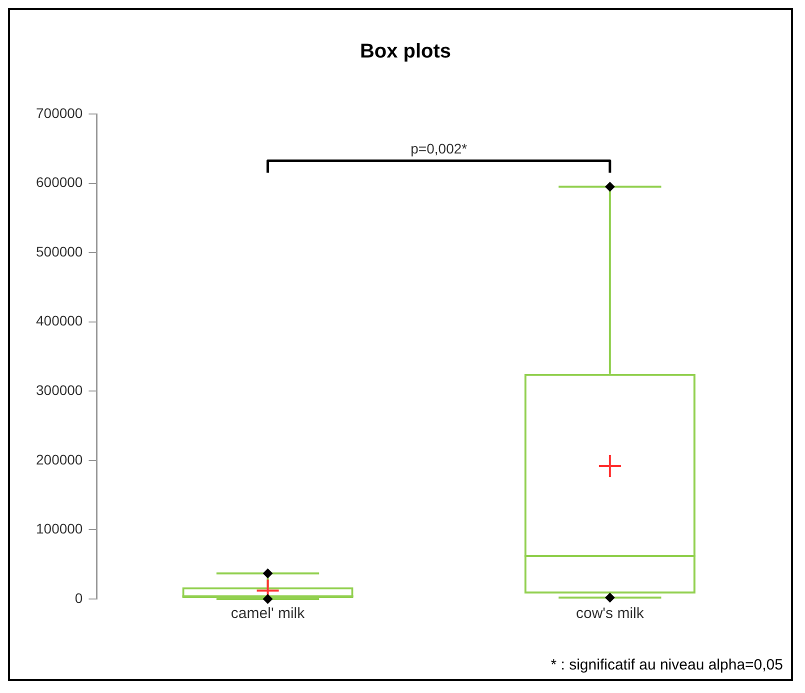  Describe the element at coordinates (610, 613) in the screenshot. I see `x-tick-label: cow's milk` at that location.